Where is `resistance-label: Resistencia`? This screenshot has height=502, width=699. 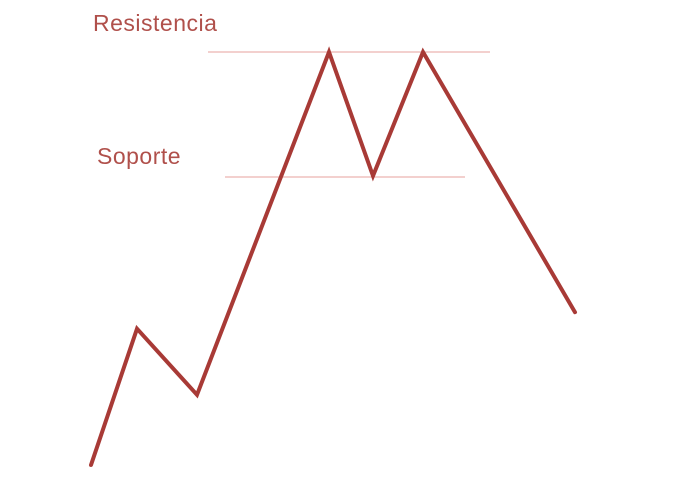 resistance-label: Resistencia is located at coordinates (155, 23).